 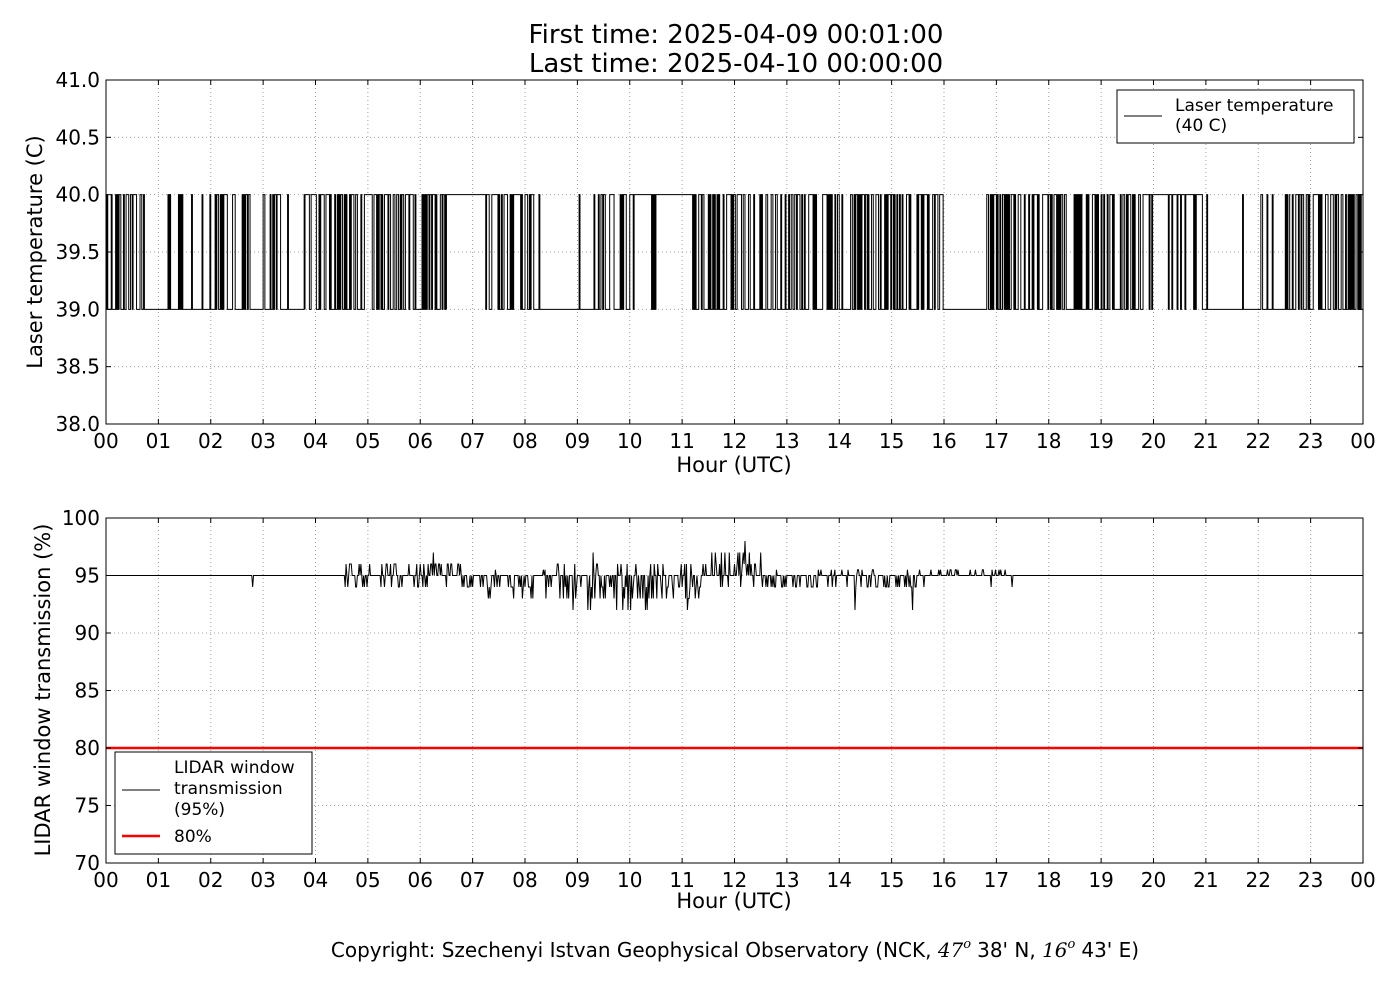 I want to click on y-tick-label: 38.5, so click(x=77, y=367).